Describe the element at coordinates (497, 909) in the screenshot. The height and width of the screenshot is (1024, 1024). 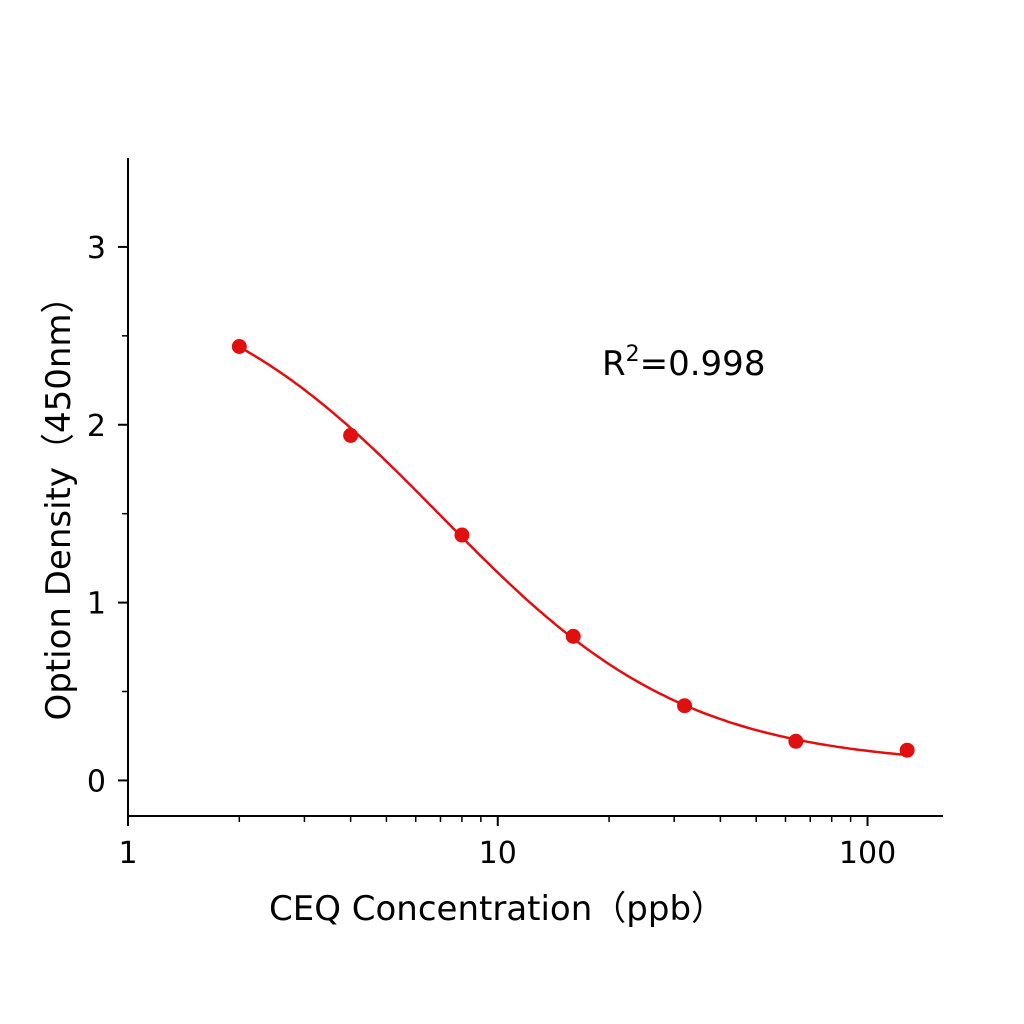
I see `x-axis-label: CEQ Concentration（ppb）` at that location.